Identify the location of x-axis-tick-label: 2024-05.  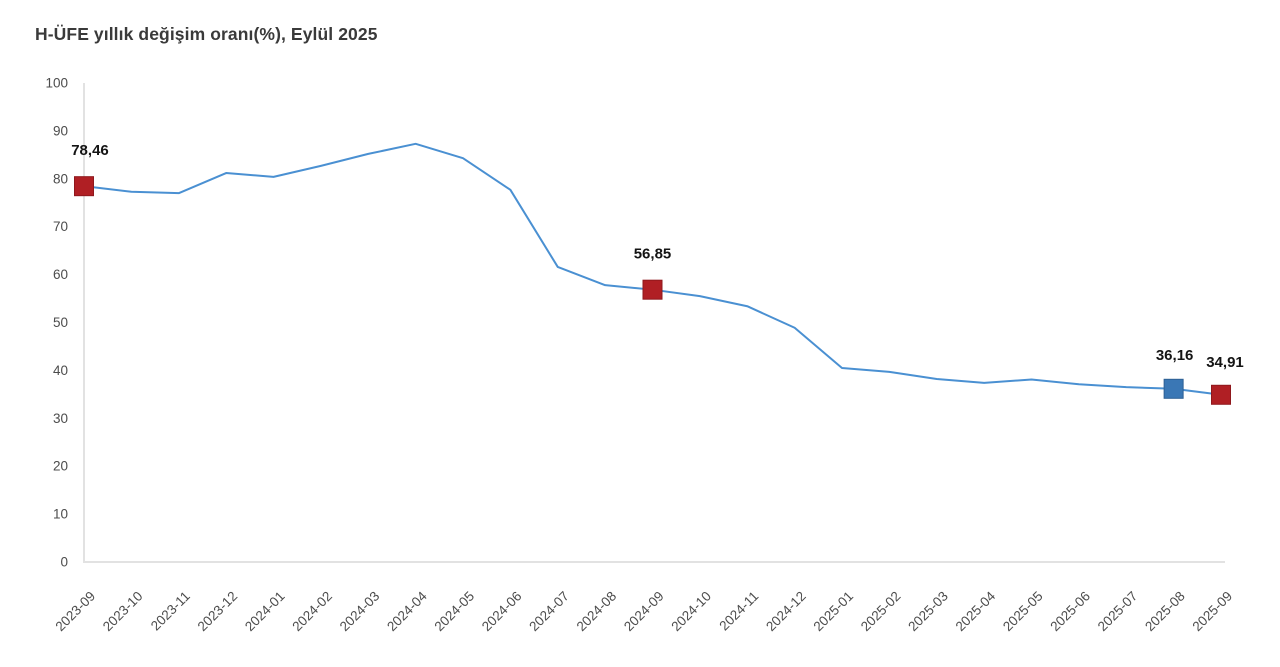
(454, 612).